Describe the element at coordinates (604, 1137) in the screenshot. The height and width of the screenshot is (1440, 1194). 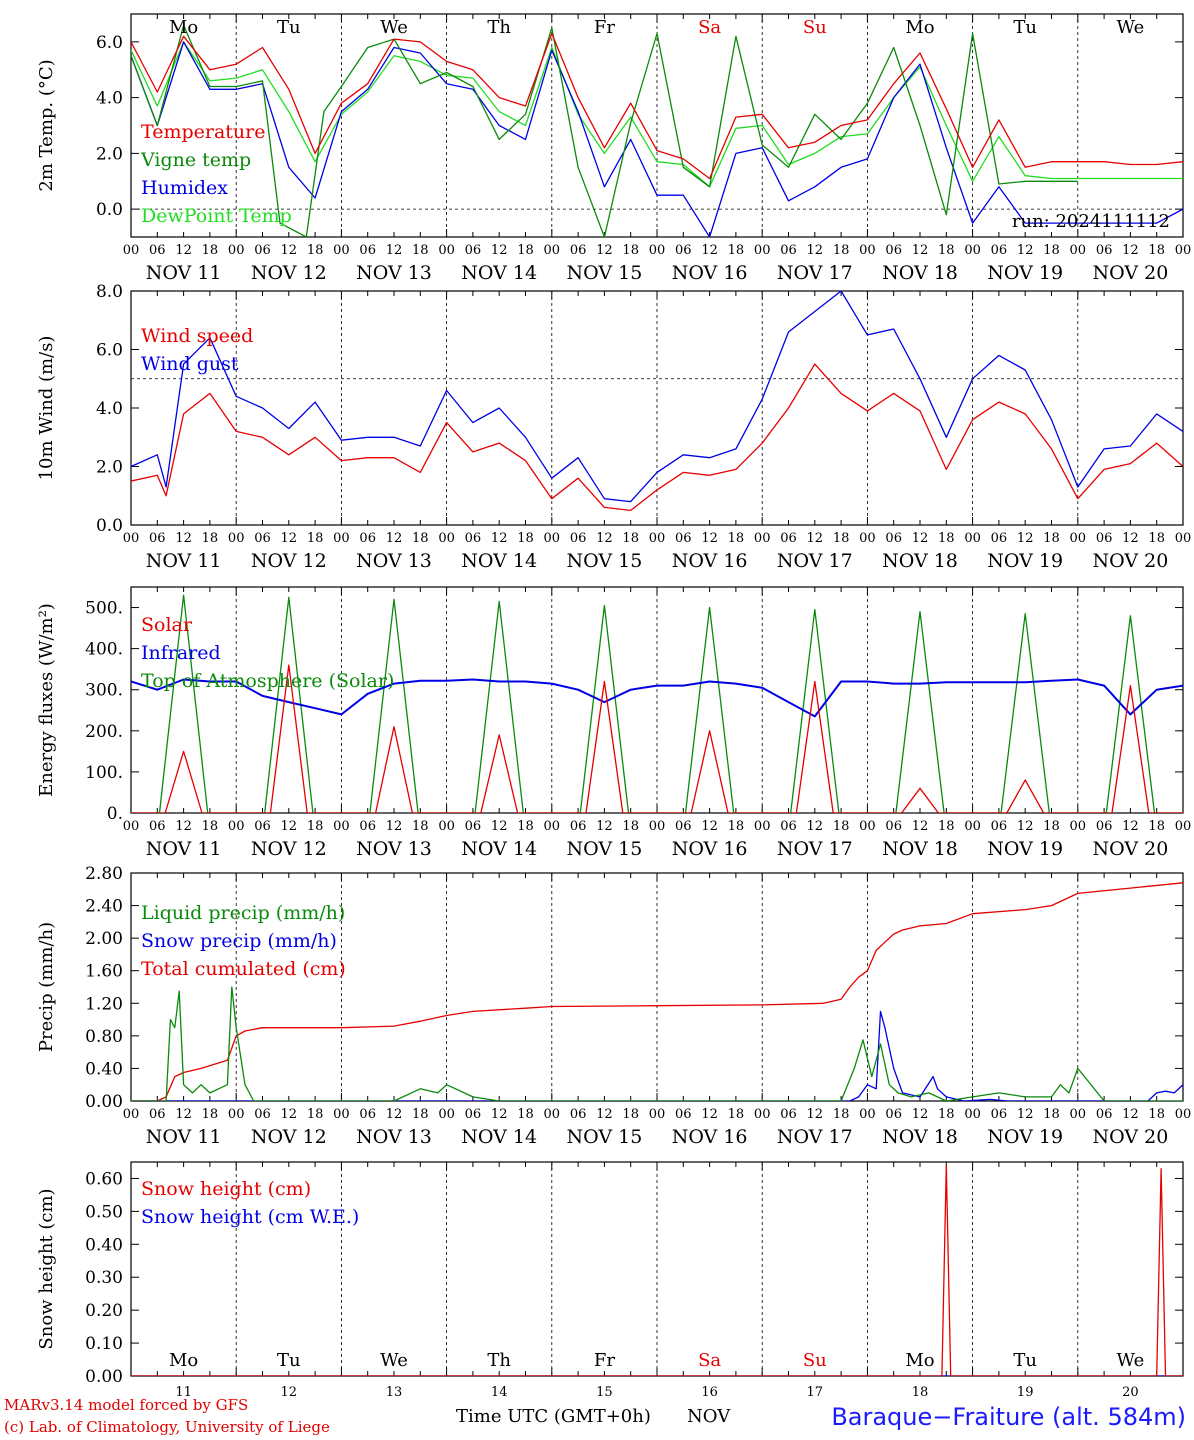
I see `date-label: NOV 15` at that location.